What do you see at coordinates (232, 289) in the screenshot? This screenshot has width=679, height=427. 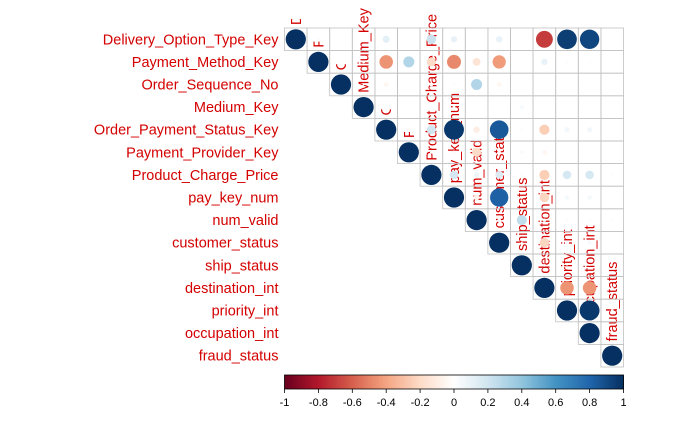 I see `row-label-11: destination_int` at bounding box center [232, 289].